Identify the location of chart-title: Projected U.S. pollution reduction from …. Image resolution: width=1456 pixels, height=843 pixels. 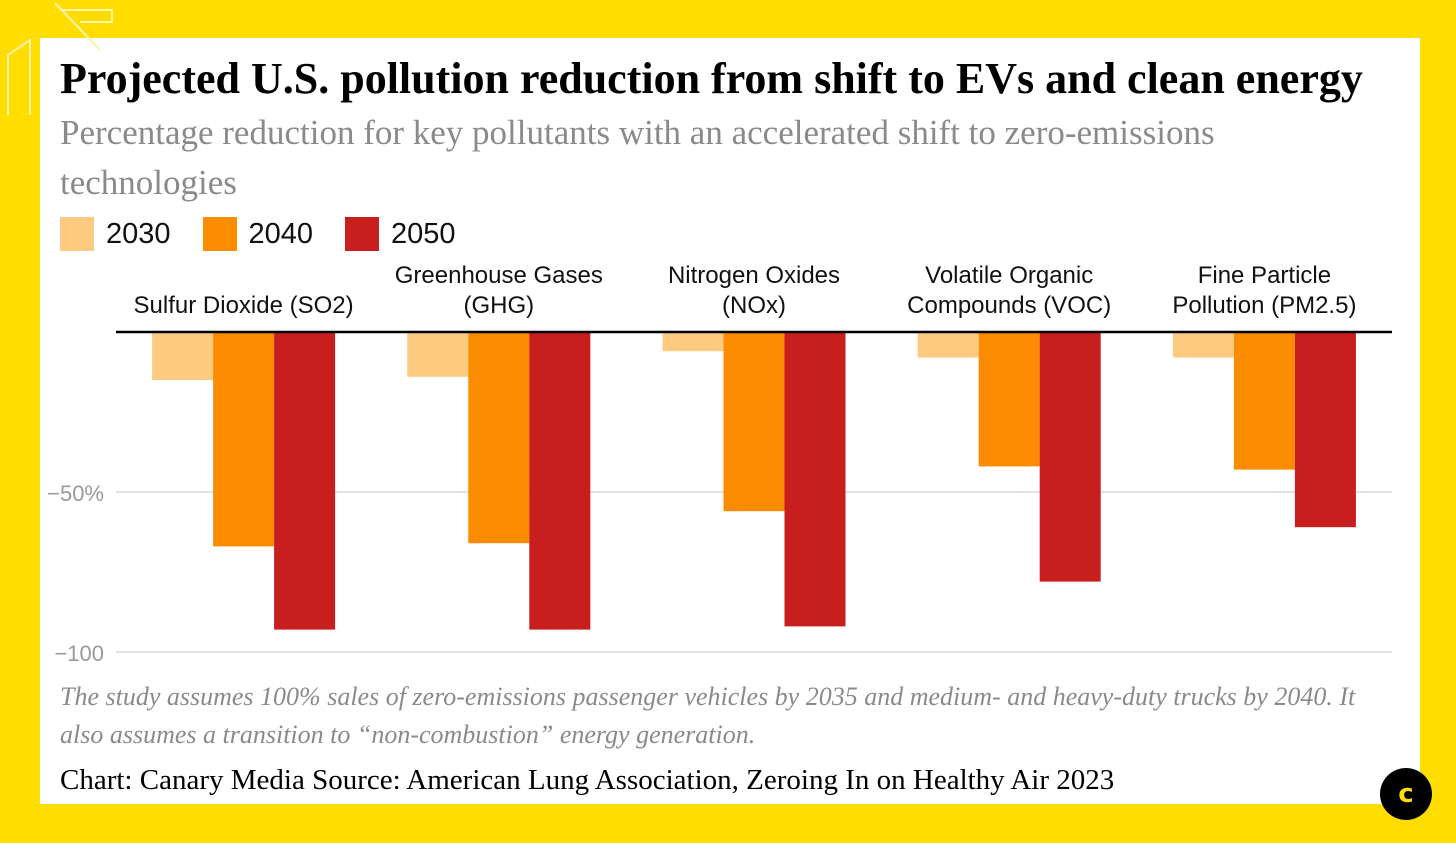
(711, 78).